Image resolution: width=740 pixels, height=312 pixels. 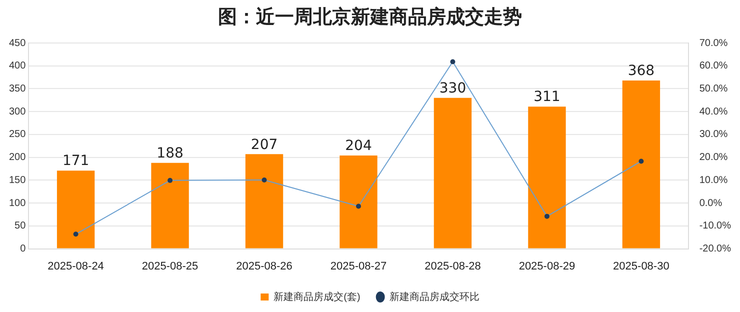 What do you see at coordinates (713, 88) in the screenshot?
I see `y2-tick-label: 50.0%` at bounding box center [713, 88].